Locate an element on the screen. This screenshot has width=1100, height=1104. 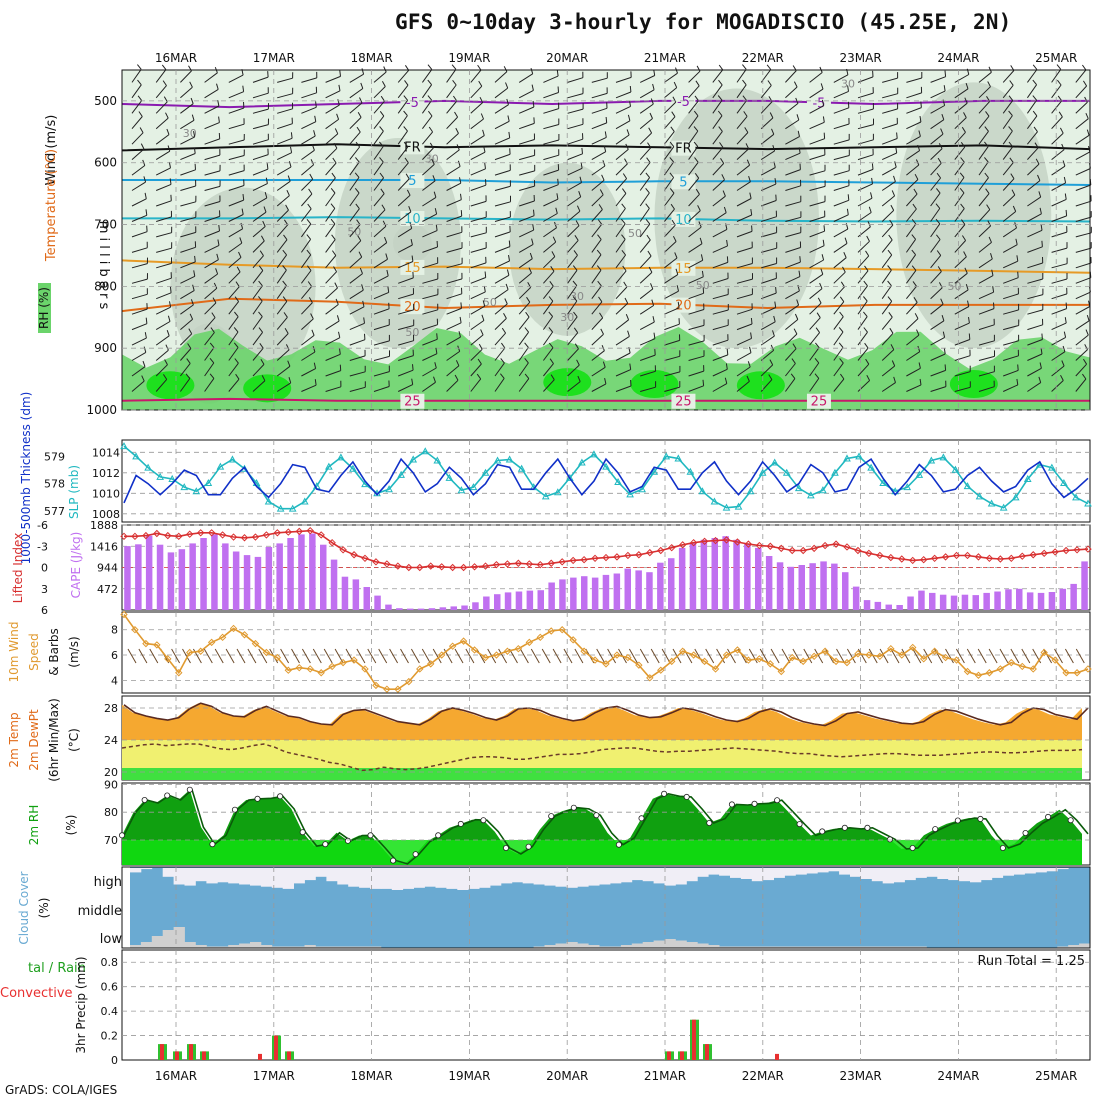
top-date-label: 21MAR is located at coordinates (665, 58).